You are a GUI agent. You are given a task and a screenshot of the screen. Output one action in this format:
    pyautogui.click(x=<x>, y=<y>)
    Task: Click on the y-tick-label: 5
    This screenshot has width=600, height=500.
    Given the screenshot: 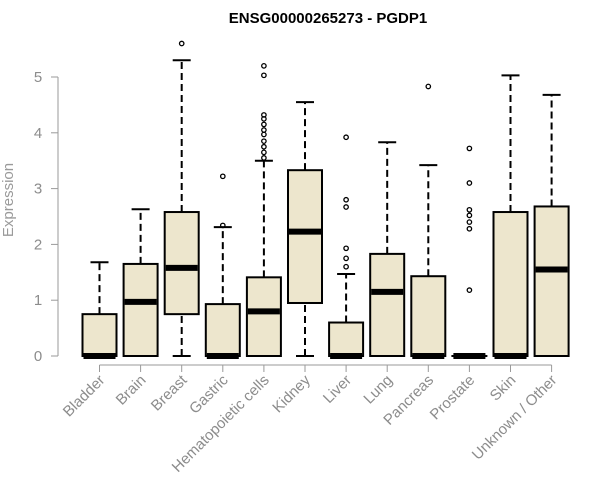 What is the action you would take?
    pyautogui.click(x=38, y=77)
    